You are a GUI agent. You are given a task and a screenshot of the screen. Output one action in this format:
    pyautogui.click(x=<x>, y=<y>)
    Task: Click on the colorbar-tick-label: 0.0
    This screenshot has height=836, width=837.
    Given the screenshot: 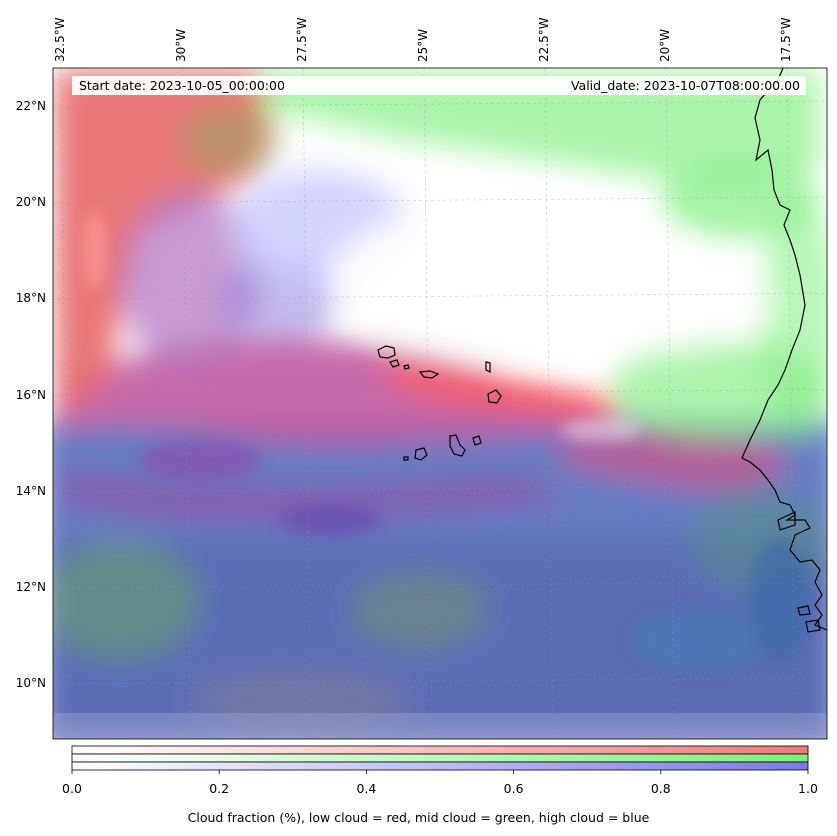 What is the action you would take?
    pyautogui.click(x=72, y=788)
    